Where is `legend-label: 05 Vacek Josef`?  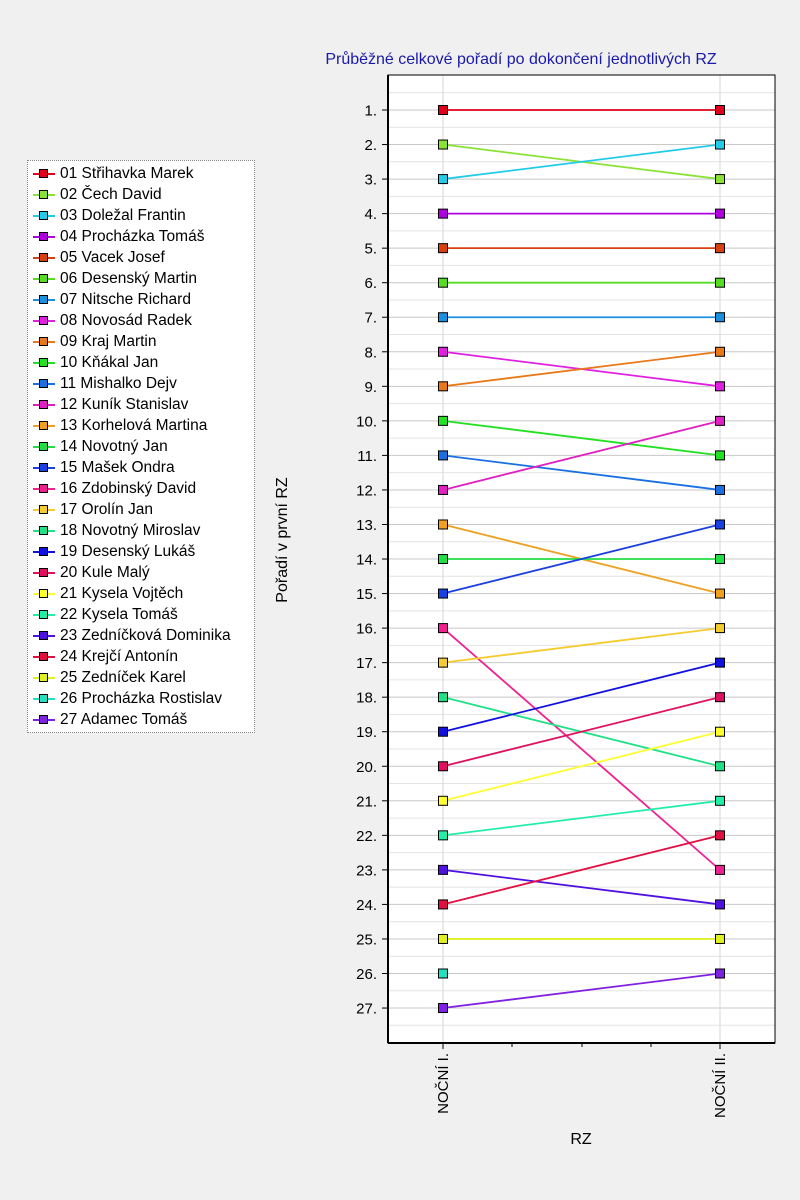
legend-label: 05 Vacek Josef is located at coordinates (112, 257).